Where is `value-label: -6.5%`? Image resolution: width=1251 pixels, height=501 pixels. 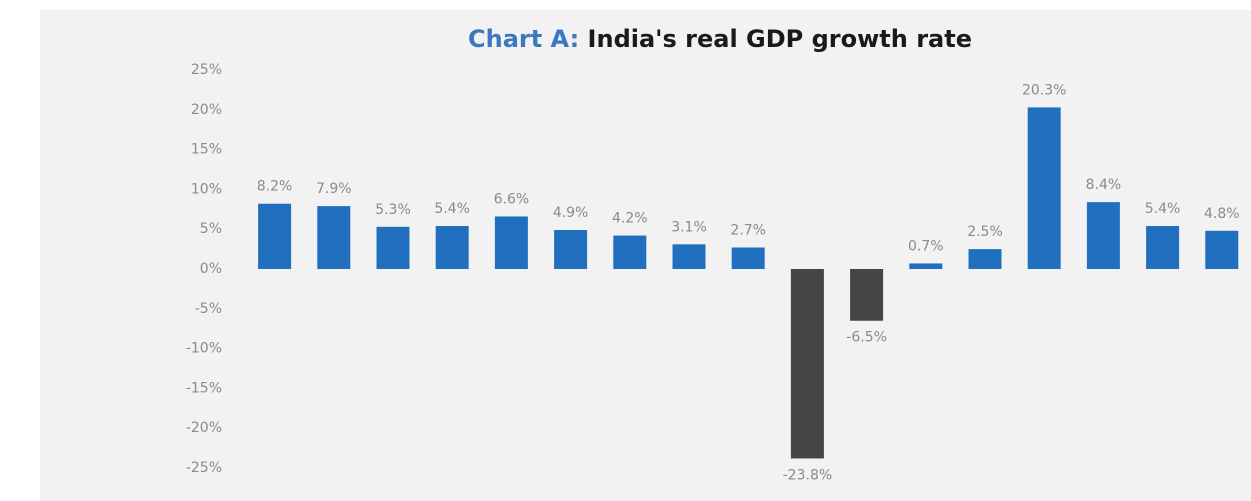 value-label: -6.5% is located at coordinates (866, 338).